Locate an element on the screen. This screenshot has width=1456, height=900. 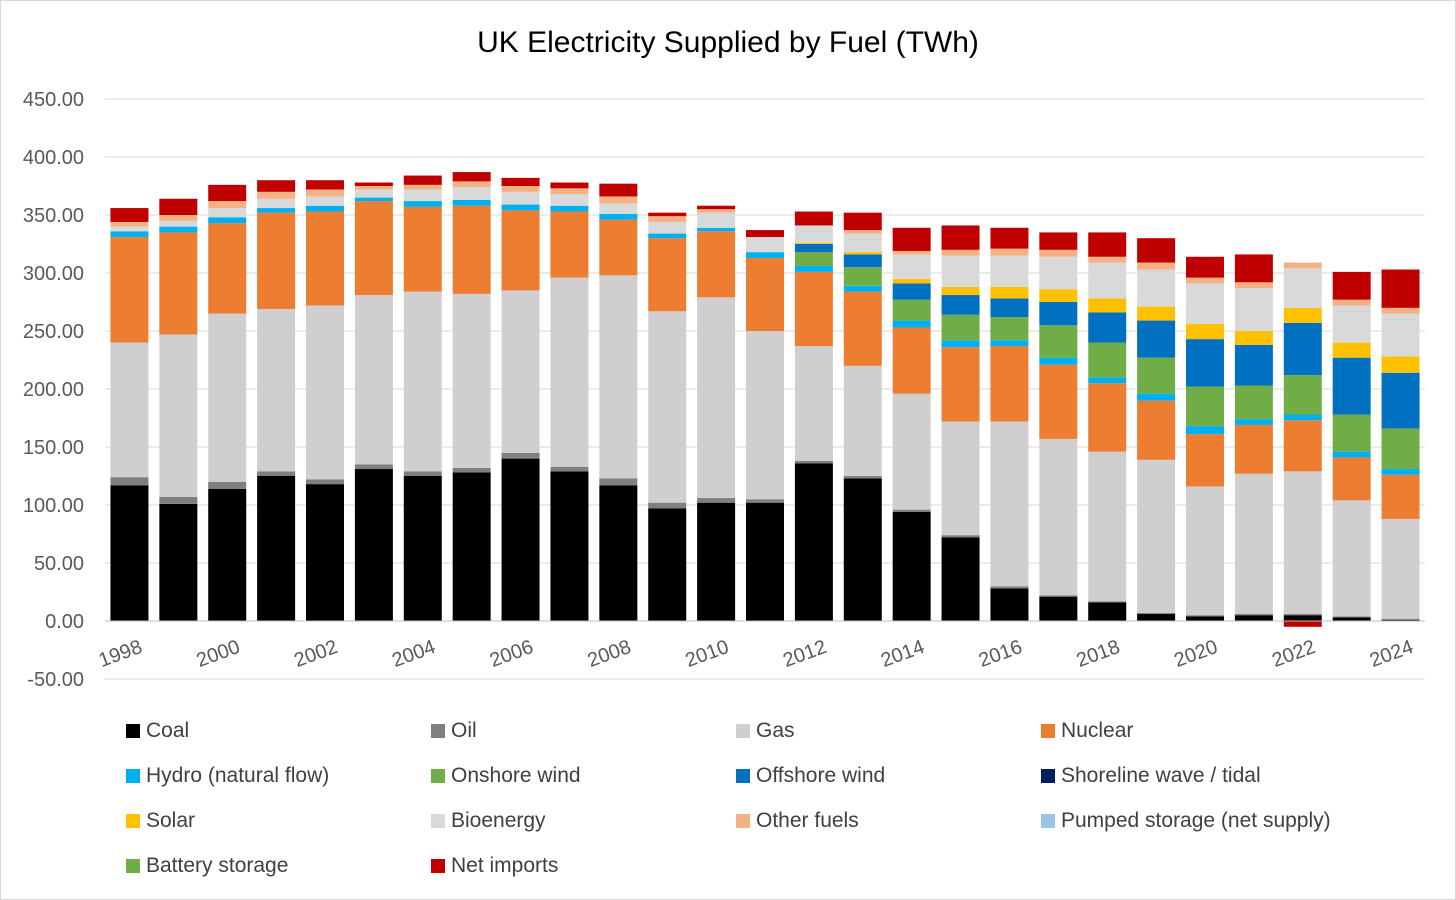
legend-item: Coal is located at coordinates (157, 731).